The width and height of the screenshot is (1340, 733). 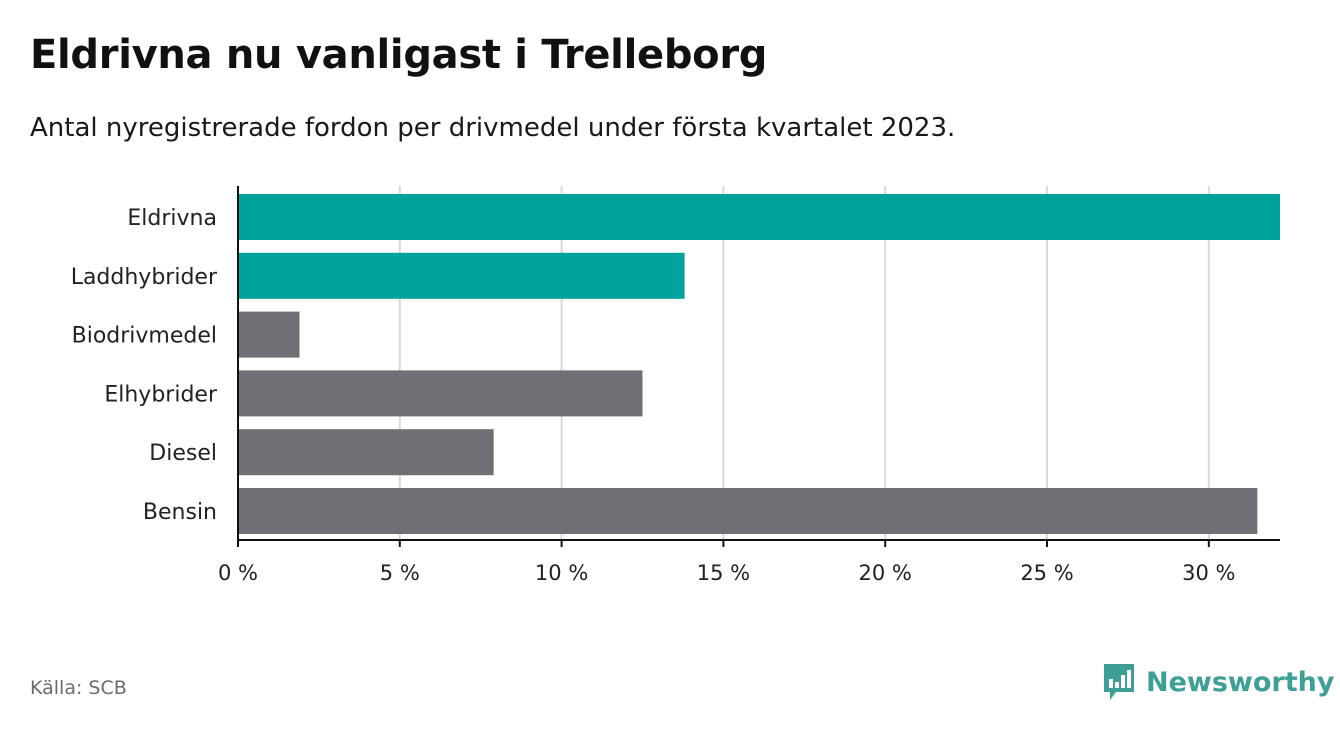 I want to click on x-tick-label: 30 %, so click(x=1208, y=573).